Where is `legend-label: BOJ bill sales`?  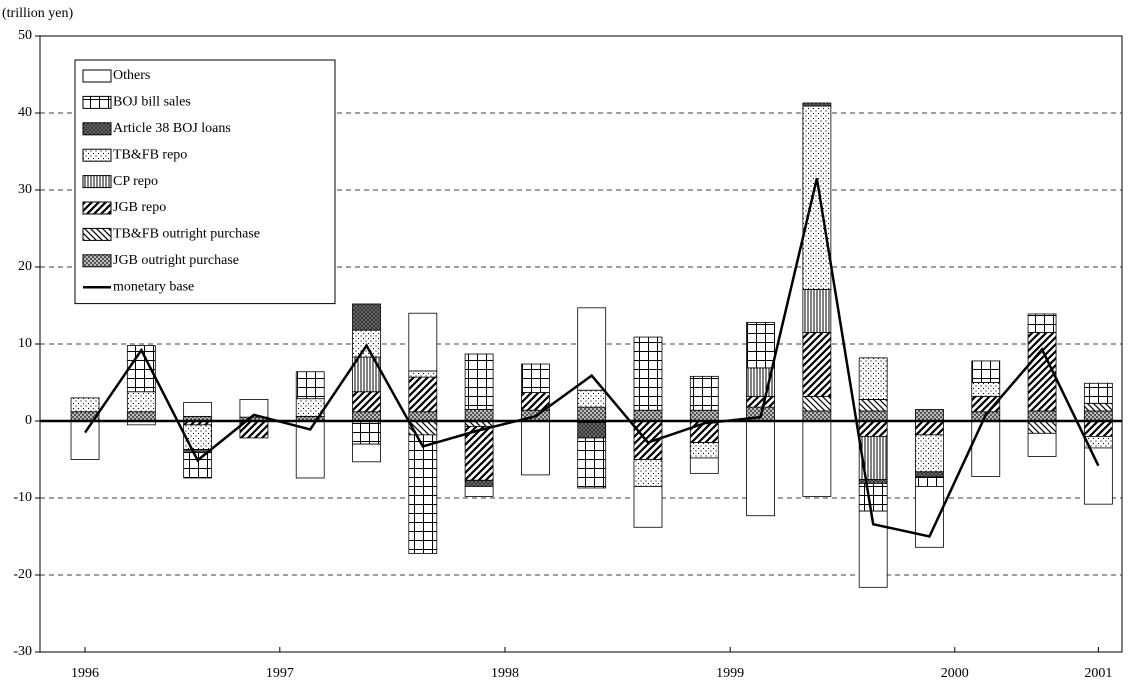 legend-label: BOJ bill sales is located at coordinates (152, 102).